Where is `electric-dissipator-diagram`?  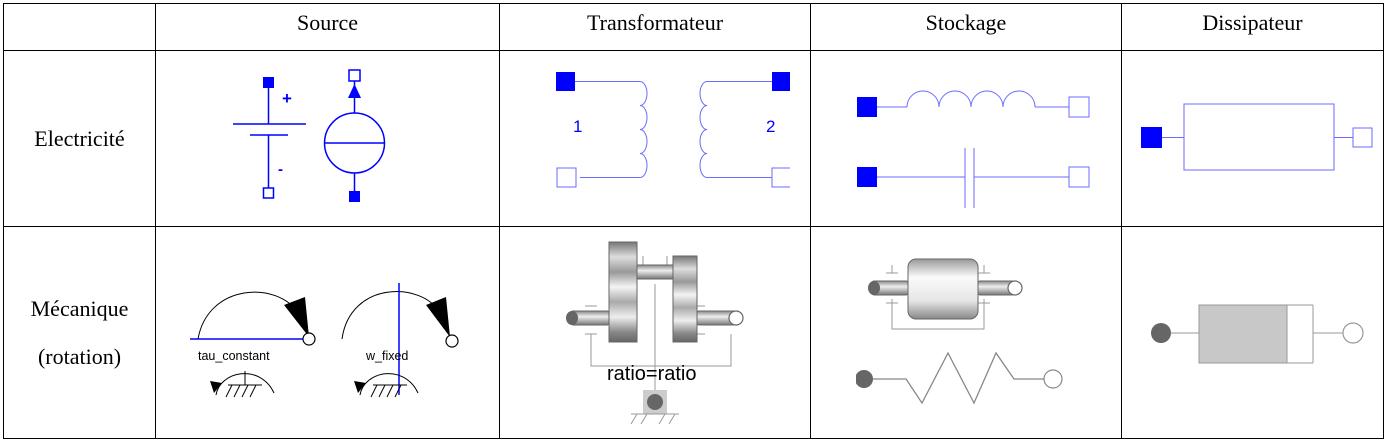 electric-dissipator-diagram is located at coordinates (1256, 137).